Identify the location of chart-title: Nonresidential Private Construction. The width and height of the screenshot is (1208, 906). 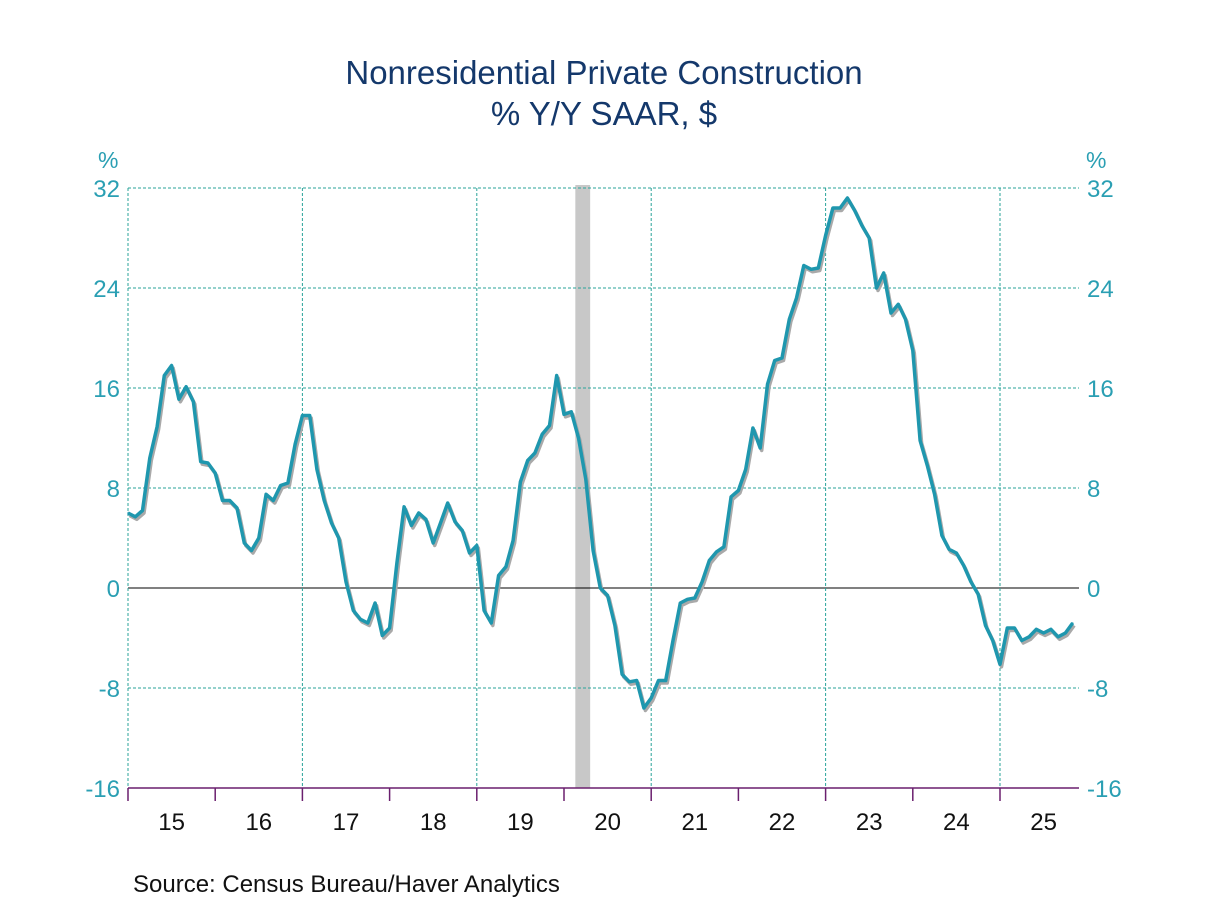
(604, 72).